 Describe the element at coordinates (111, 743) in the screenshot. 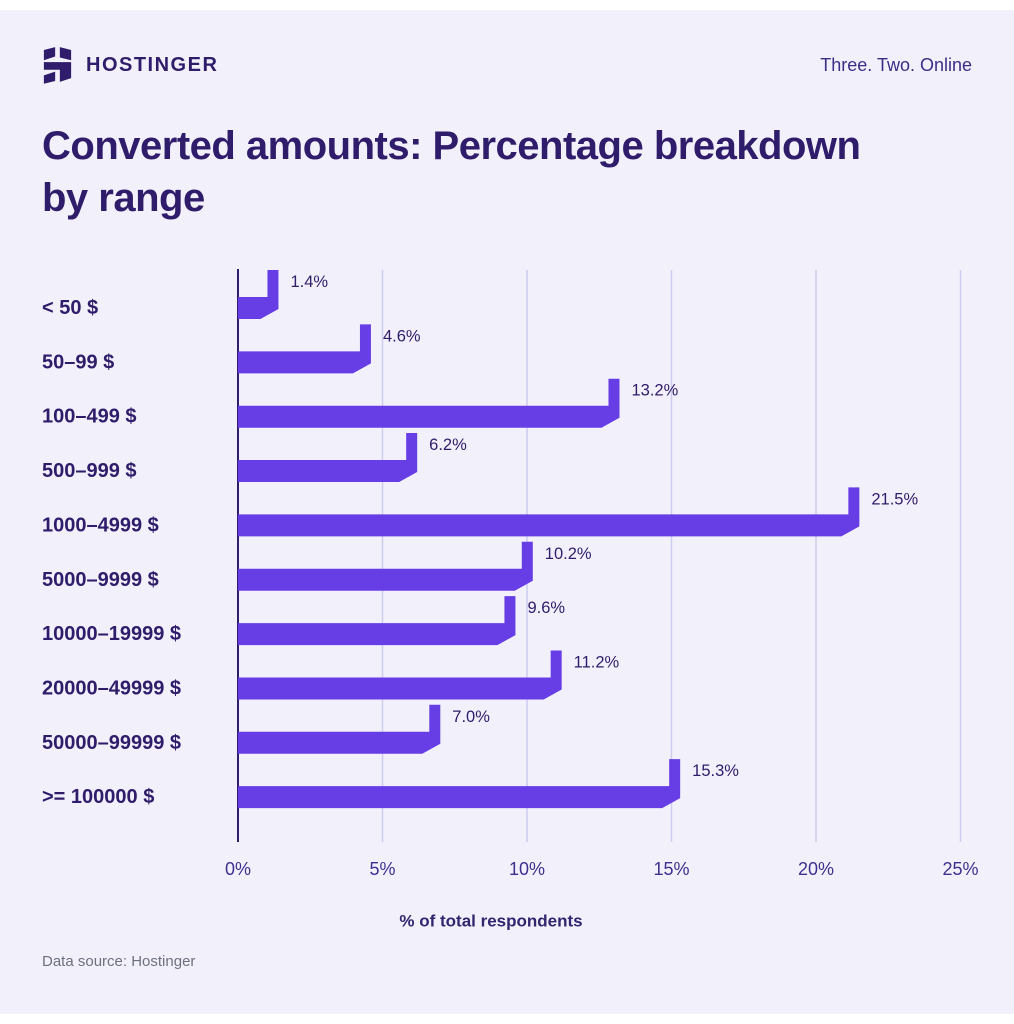

I see `category-label: 50000–99999 $` at that location.